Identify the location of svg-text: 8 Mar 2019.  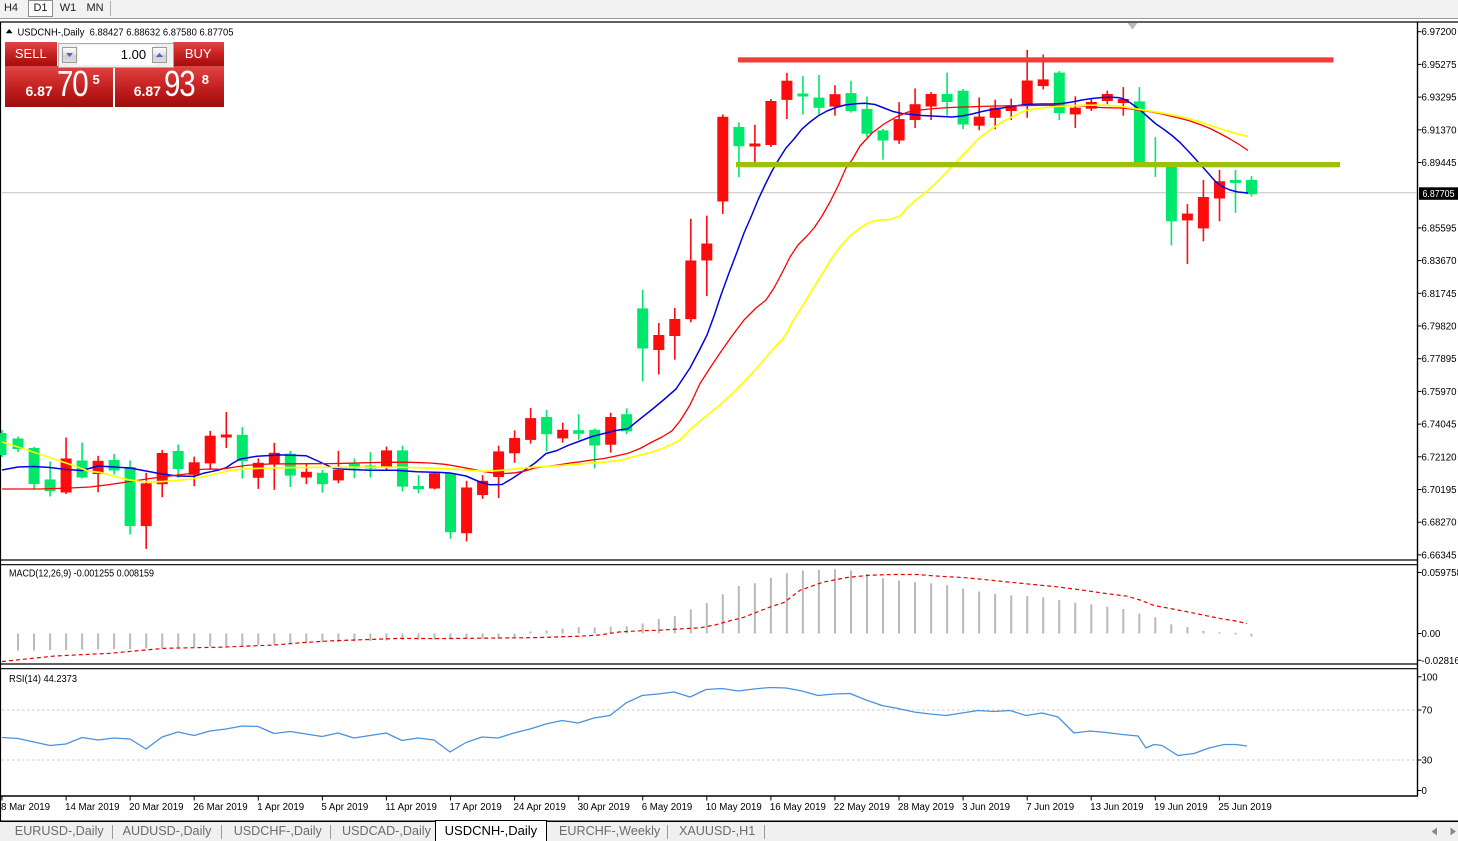
(25, 807).